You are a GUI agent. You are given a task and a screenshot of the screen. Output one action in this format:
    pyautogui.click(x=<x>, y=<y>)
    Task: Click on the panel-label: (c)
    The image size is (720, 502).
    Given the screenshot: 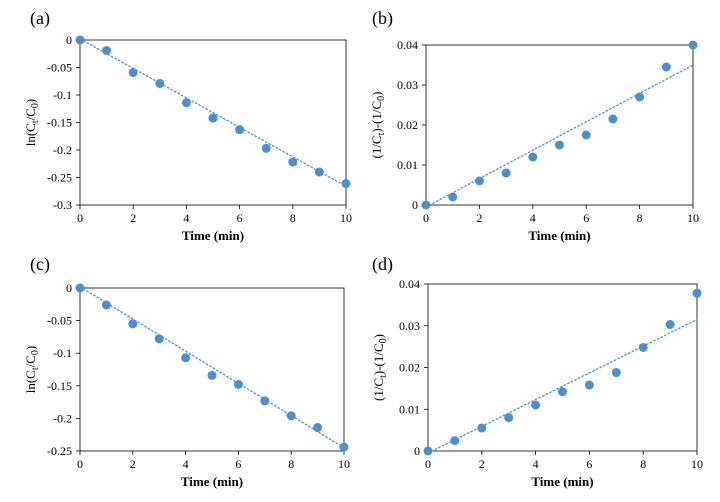 What is the action you would take?
    pyautogui.click(x=40, y=264)
    